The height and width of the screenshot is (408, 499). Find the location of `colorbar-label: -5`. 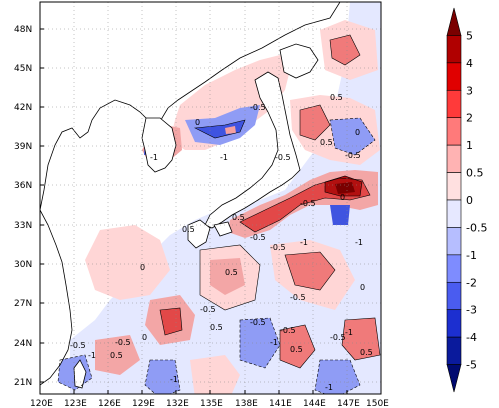

colorbar-label: -5 is located at coordinates (471, 365).